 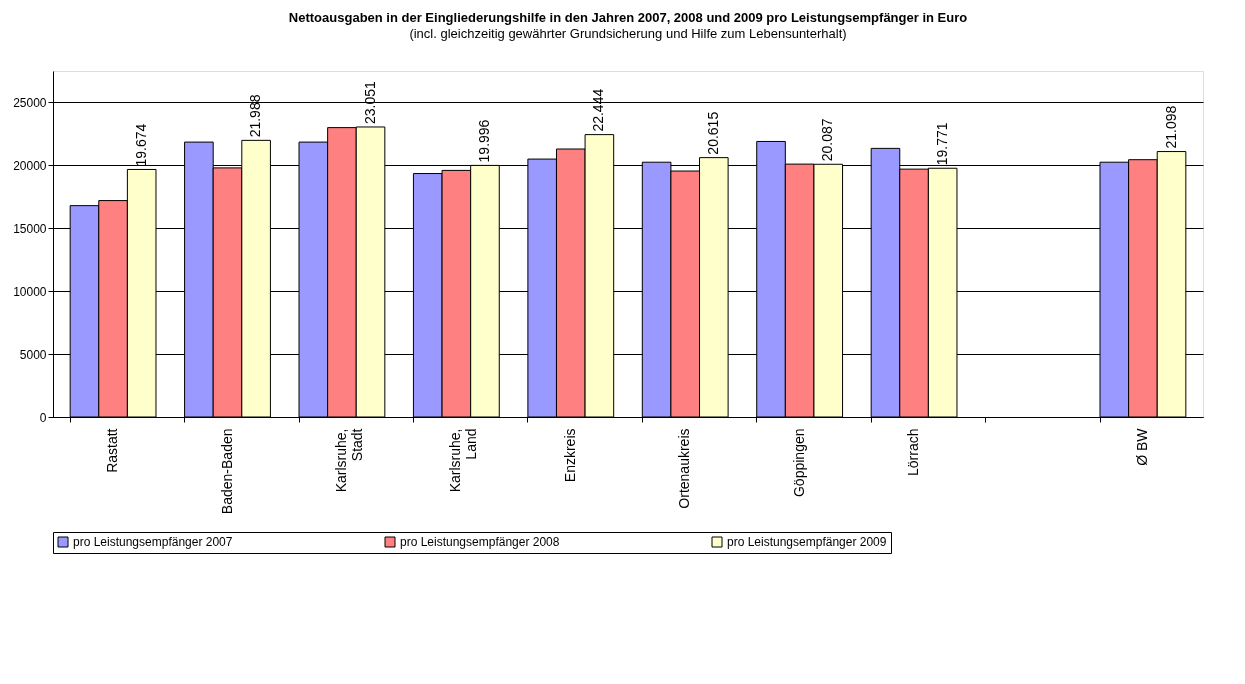 What do you see at coordinates (569, 455) in the screenshot?
I see `x-tick-label: Enzkreis` at bounding box center [569, 455].